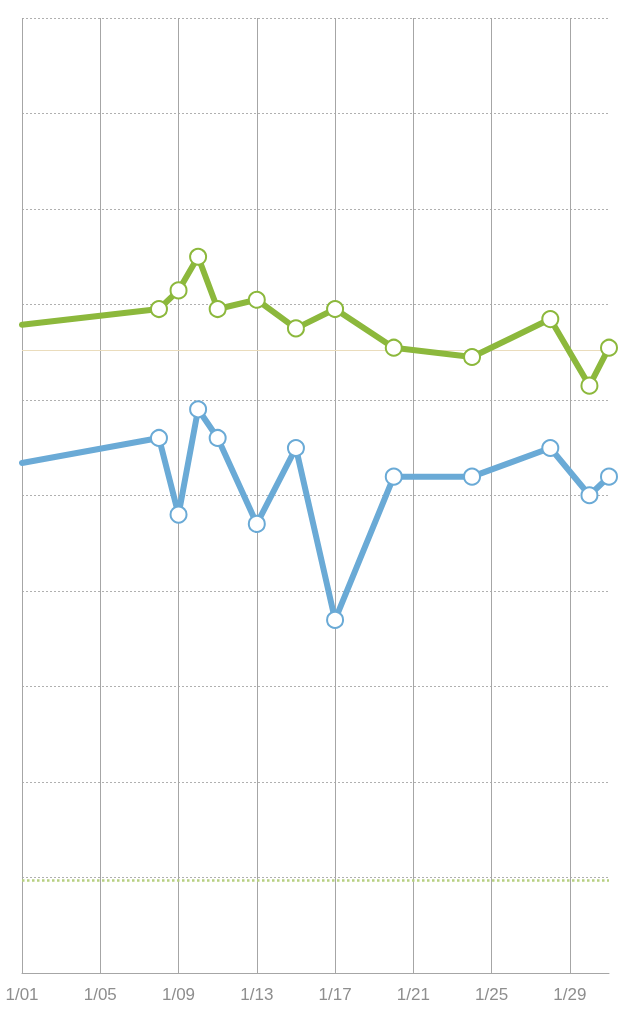 This screenshot has height=1024, width=619. Describe the element at coordinates (22, 994) in the screenshot. I see `x-tick-label: 1/01` at that location.